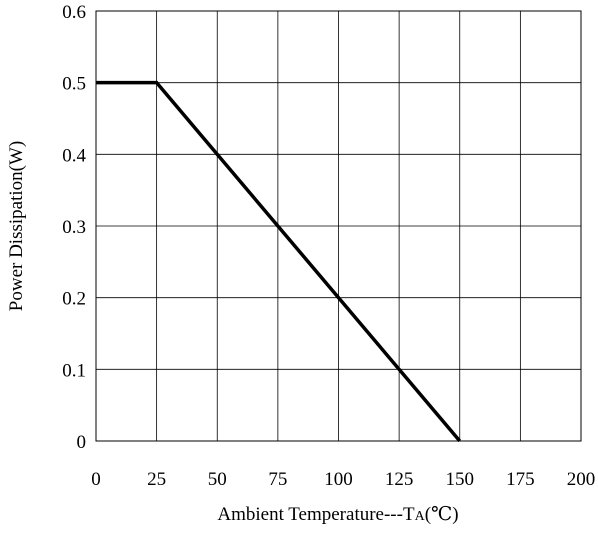 This screenshot has height=533, width=598. Describe the element at coordinates (316, 514) in the screenshot. I see `x-axis-label-main: Ambient Temperature---T` at that location.